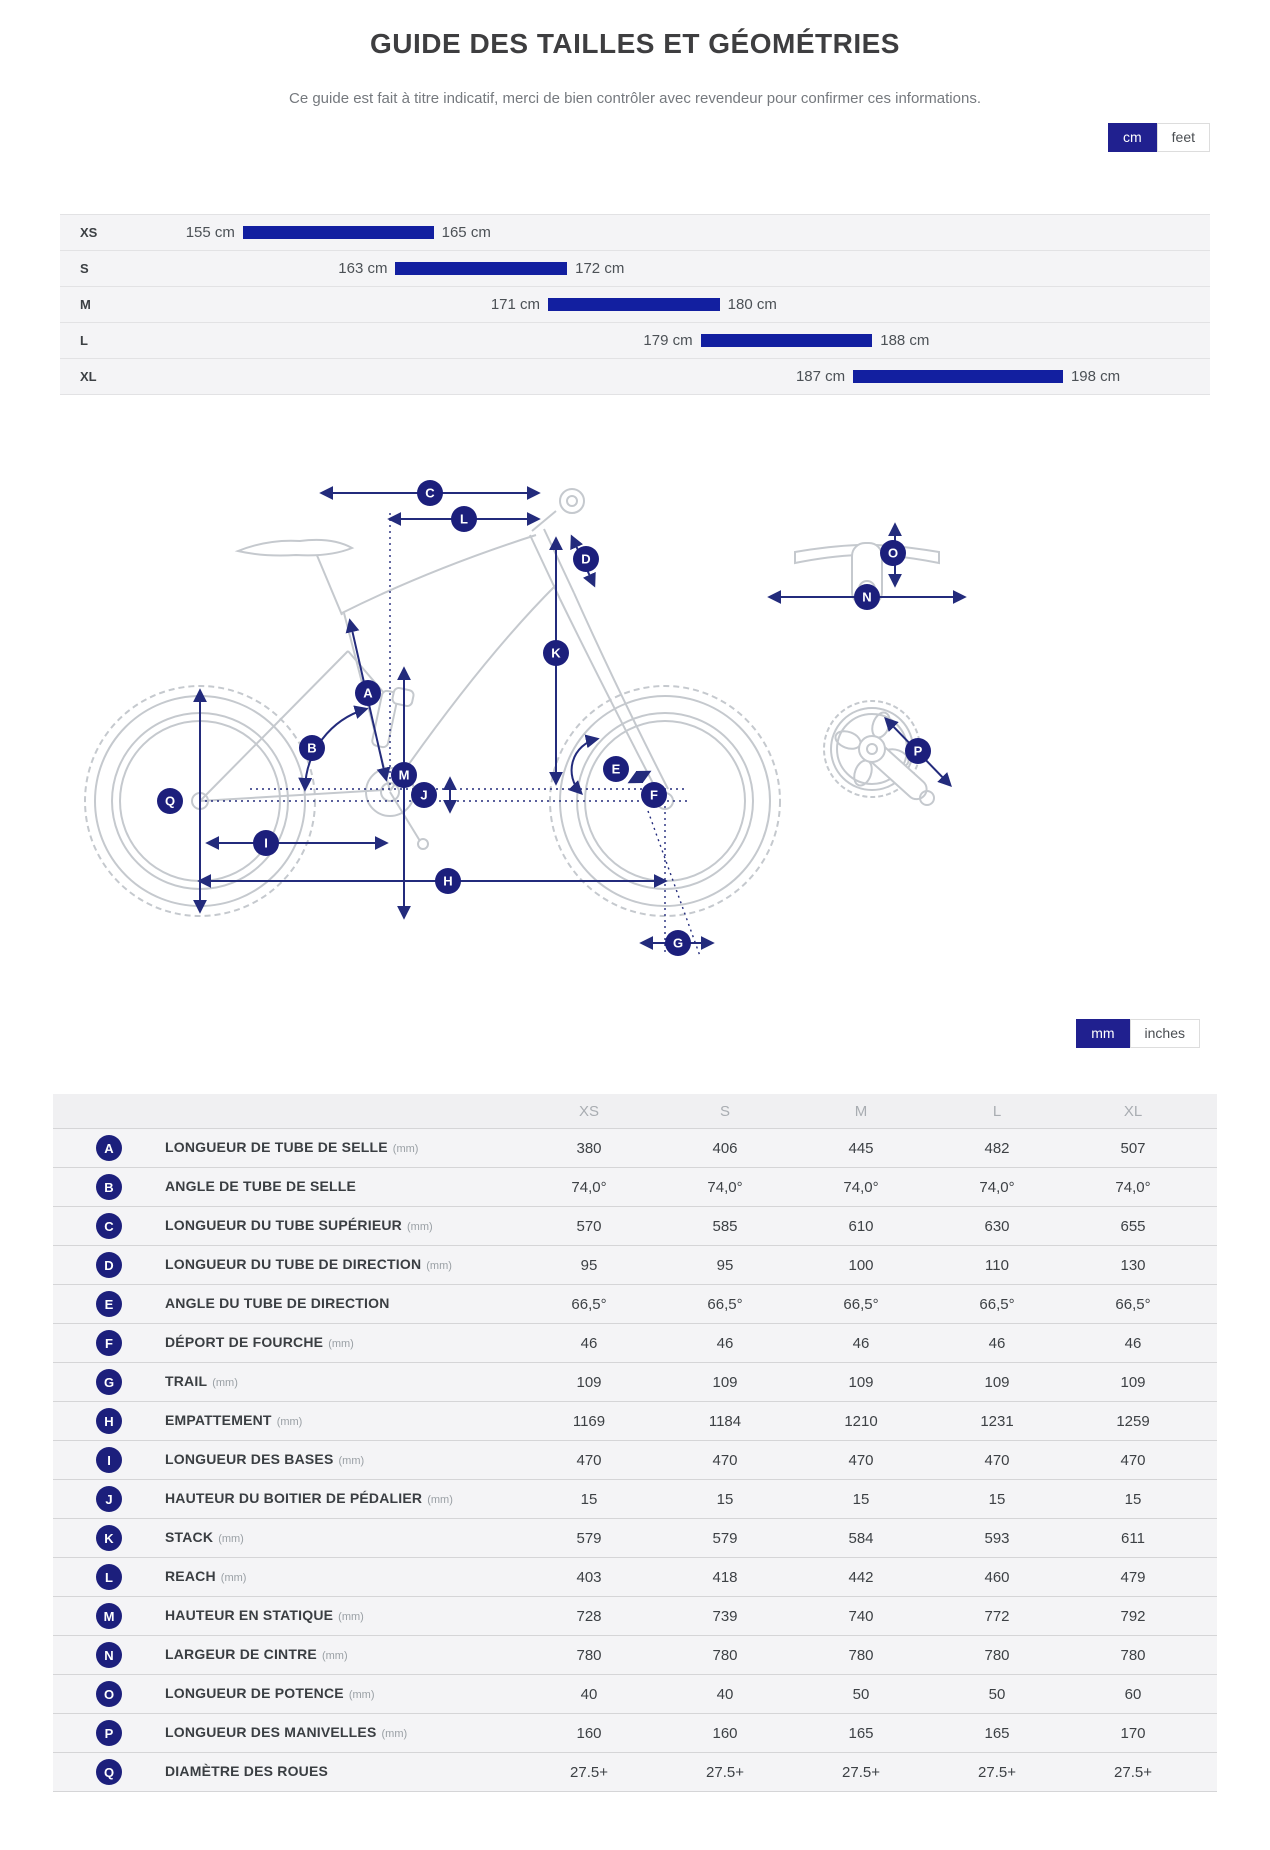  I want to click on svg-text: N, so click(866, 597).